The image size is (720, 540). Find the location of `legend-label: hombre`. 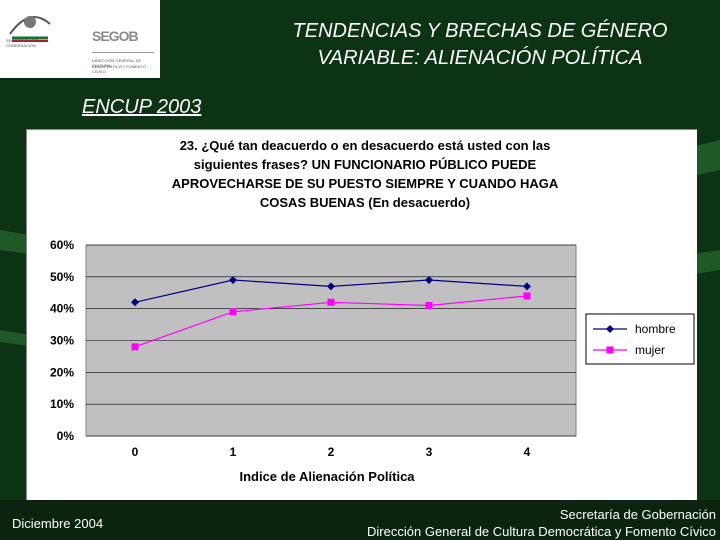

legend-label: hombre is located at coordinates (655, 329).